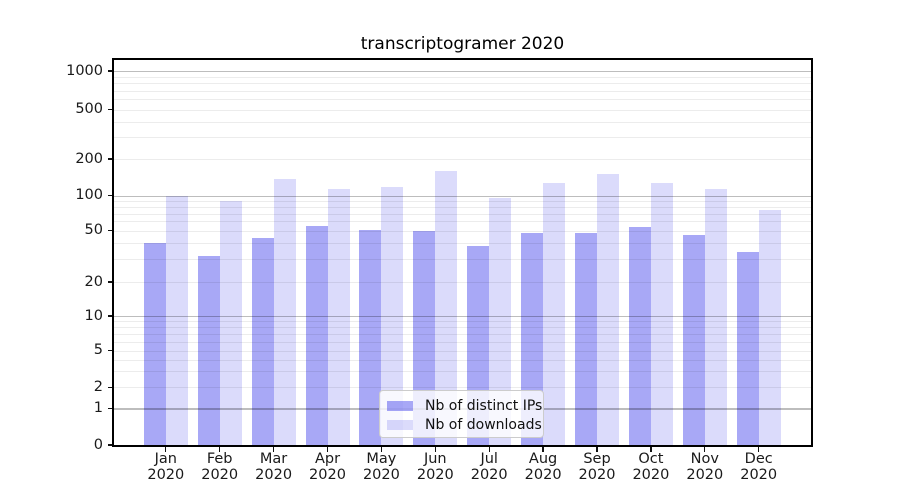 The height and width of the screenshot is (500, 900). What do you see at coordinates (381, 459) in the screenshot?
I see `x-tick-month: May` at bounding box center [381, 459].